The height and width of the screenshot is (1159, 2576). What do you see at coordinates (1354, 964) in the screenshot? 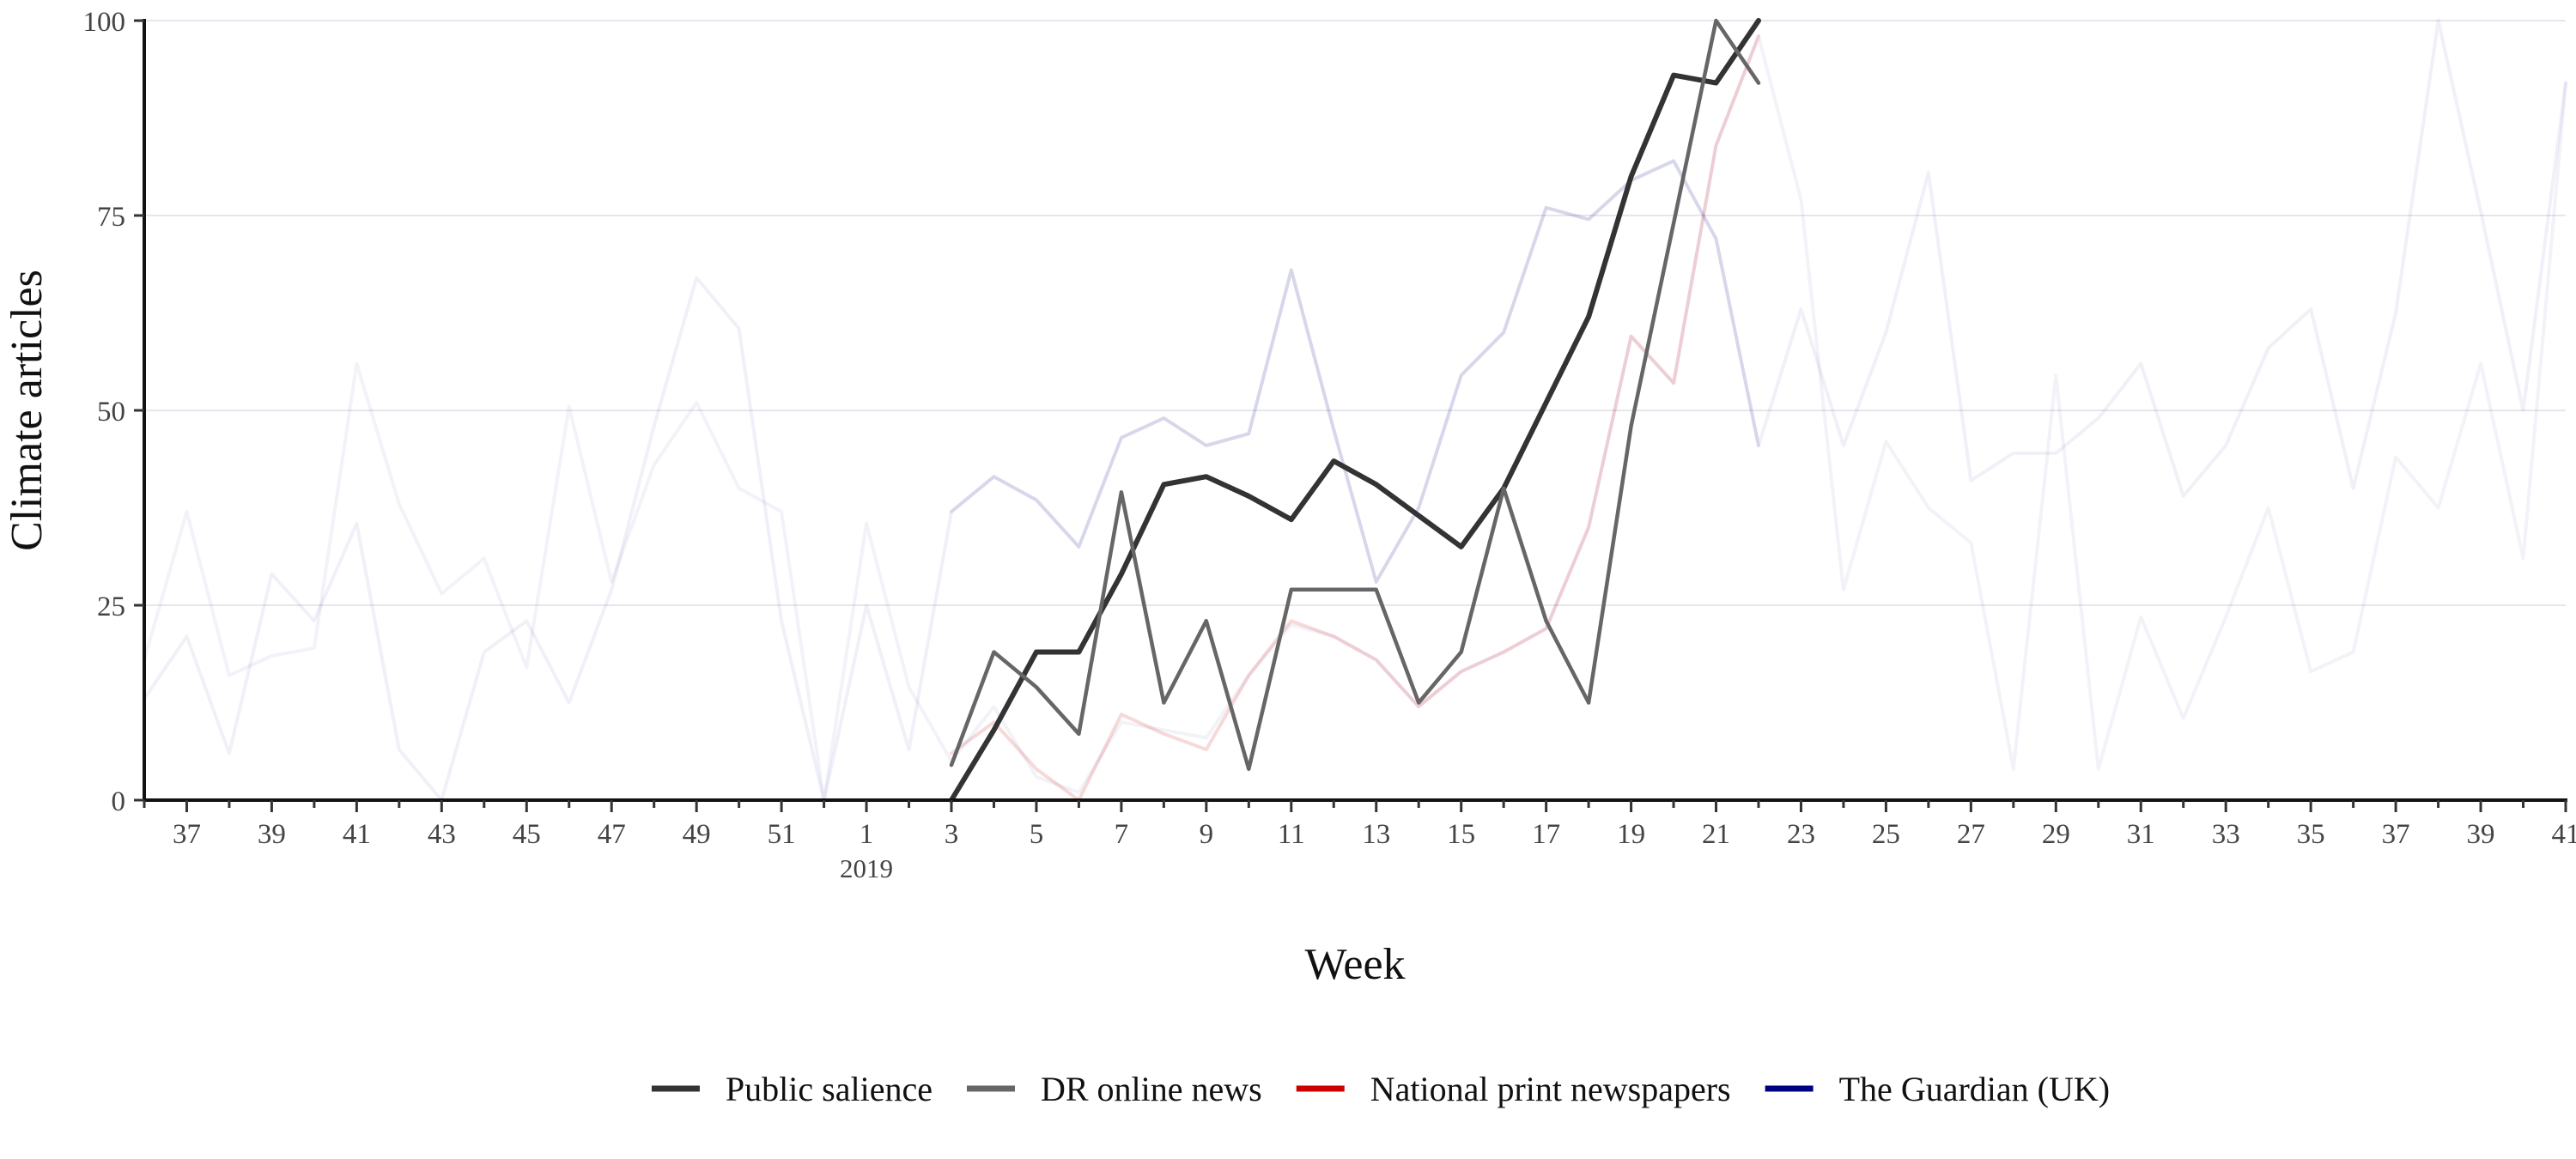
I see `x-axis-title: Week` at bounding box center [1354, 964].